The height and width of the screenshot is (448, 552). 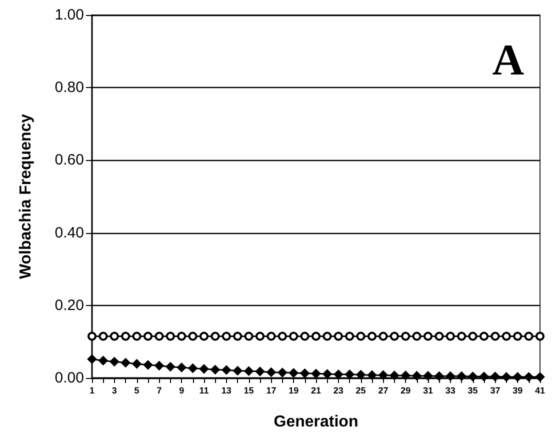 I want to click on y-axis-title: Wolbachia Frequency, so click(x=26, y=197).